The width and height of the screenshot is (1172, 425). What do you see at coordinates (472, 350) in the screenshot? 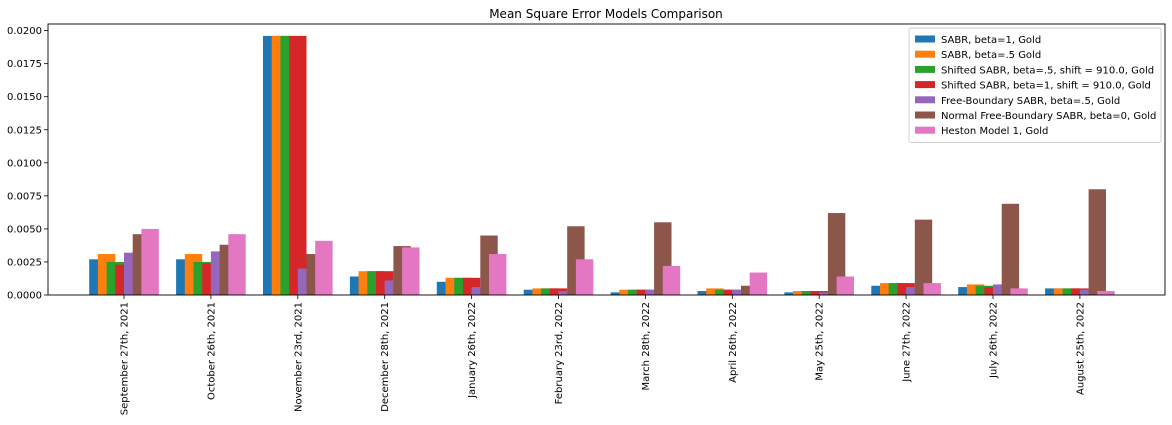
I see `x-tick-label: January 26th, 2022` at bounding box center [472, 350].